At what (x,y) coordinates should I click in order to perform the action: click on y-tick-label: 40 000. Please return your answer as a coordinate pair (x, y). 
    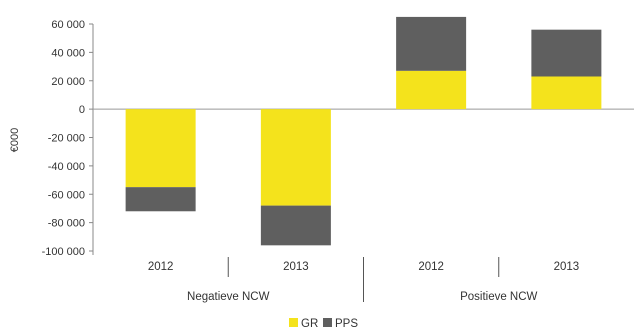
    Looking at the image, I should click on (68, 53).